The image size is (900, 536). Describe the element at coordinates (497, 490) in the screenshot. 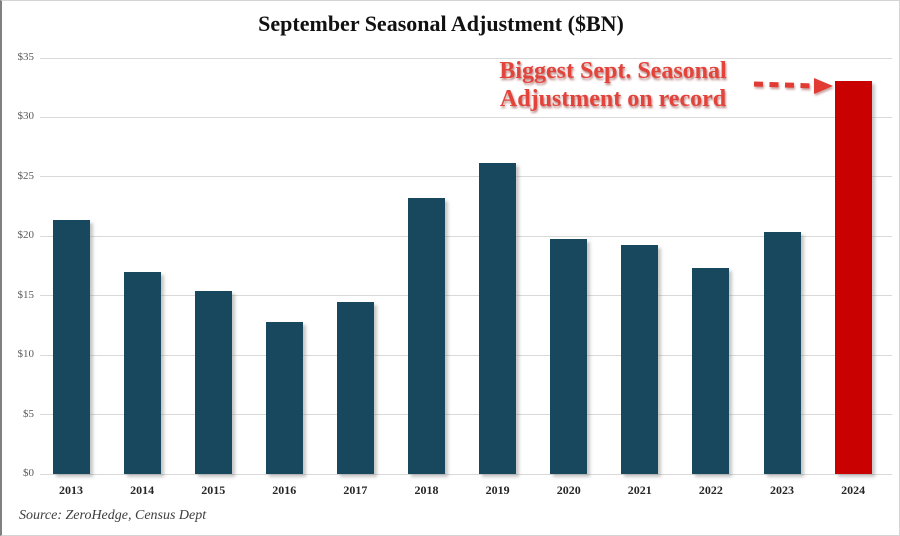

I see `x-axis-label-2019: 2019` at that location.